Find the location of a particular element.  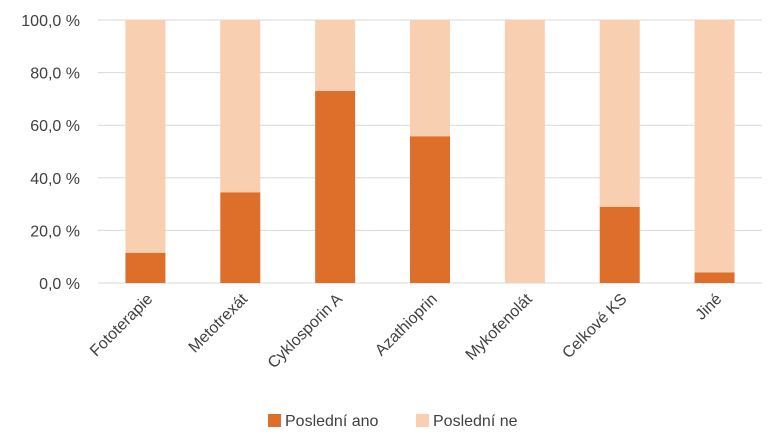

x-category-label: Cyklosporin A is located at coordinates (305, 331).